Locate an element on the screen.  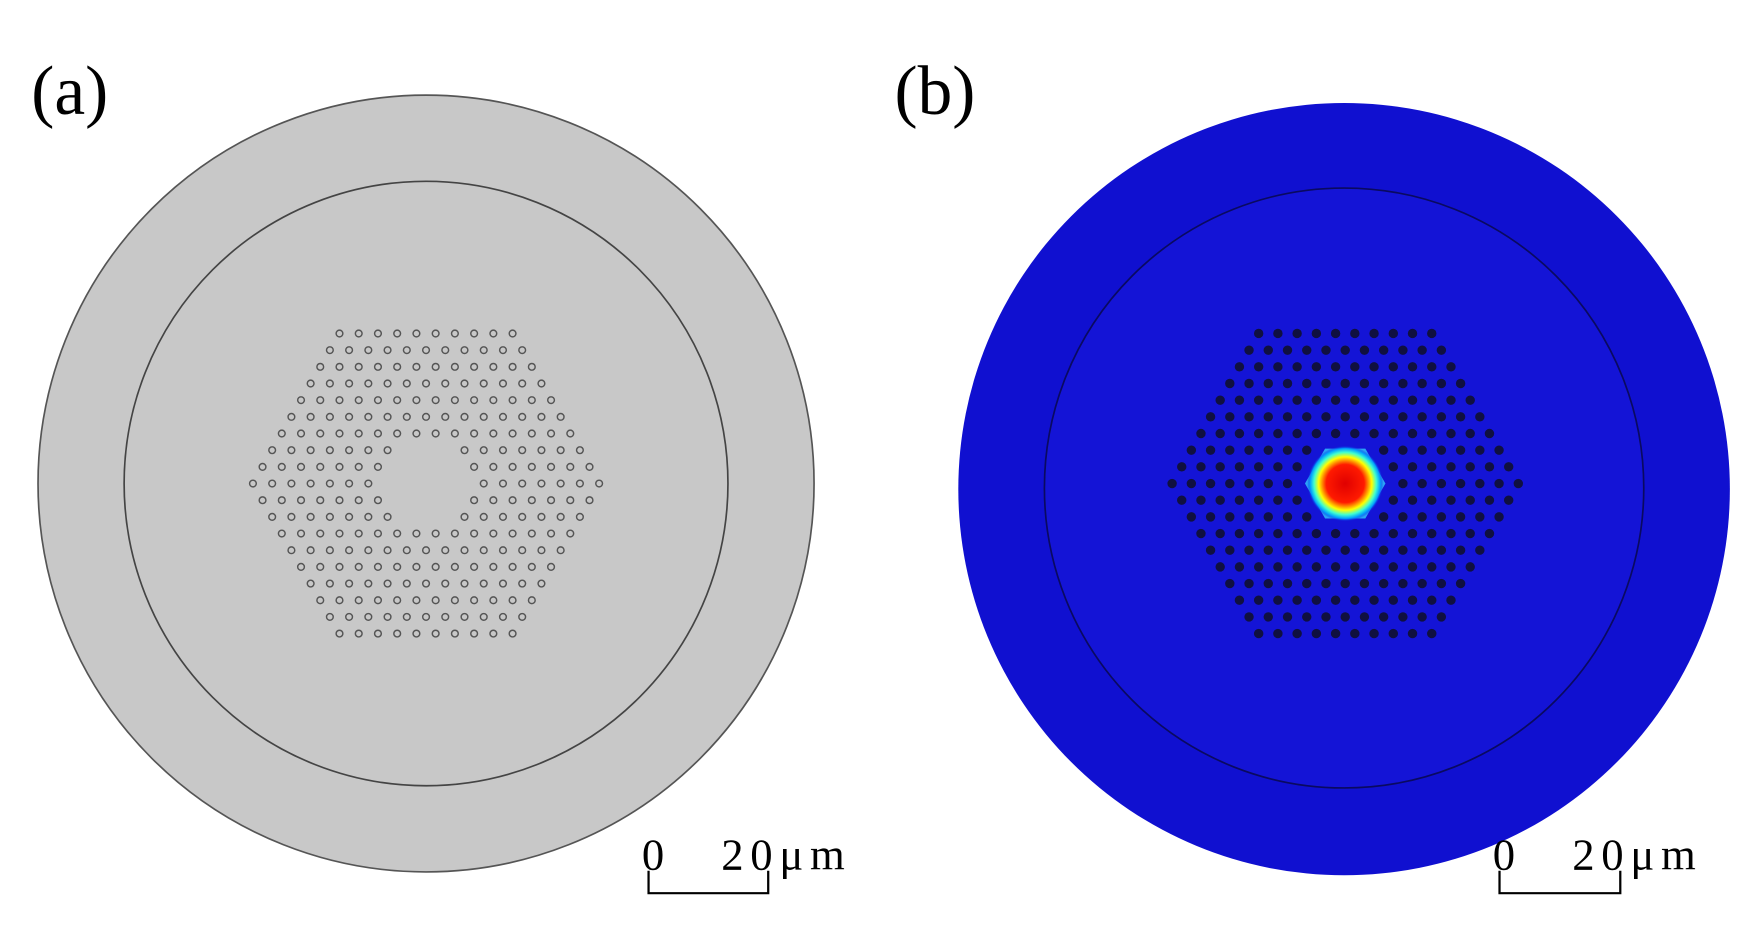
scale-start: 0 is located at coordinates (1504, 855).